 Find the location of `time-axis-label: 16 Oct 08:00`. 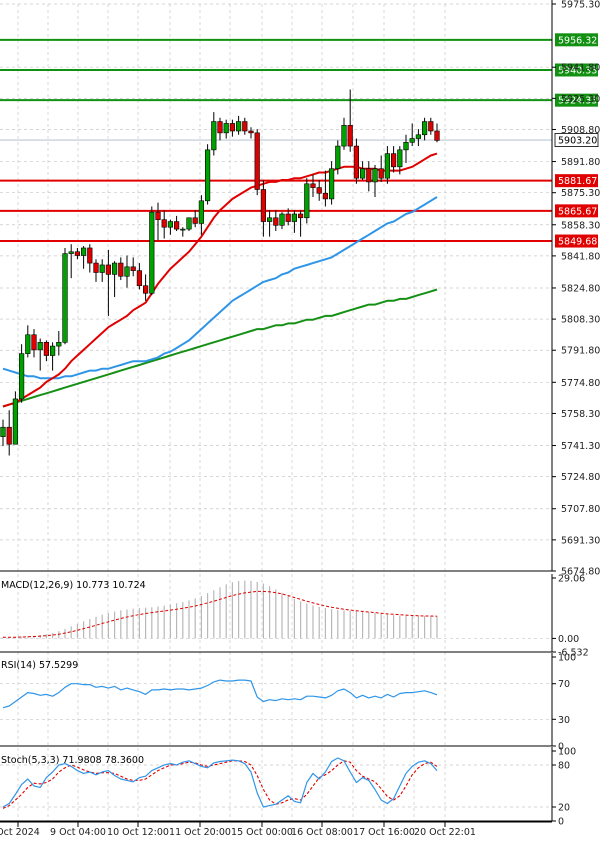

time-axis-label: 16 Oct 08:00 is located at coordinates (322, 832).